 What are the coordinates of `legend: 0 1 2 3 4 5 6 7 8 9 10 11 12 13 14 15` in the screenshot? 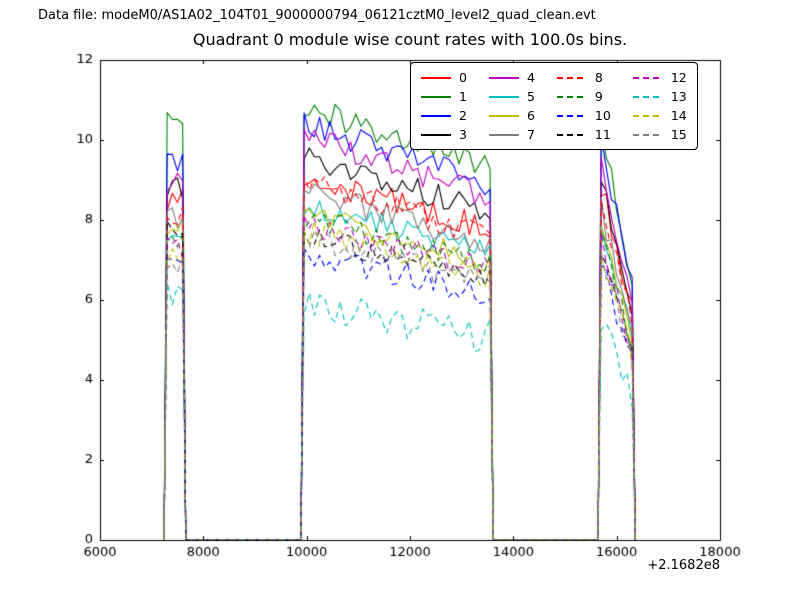 It's located at (554, 106).